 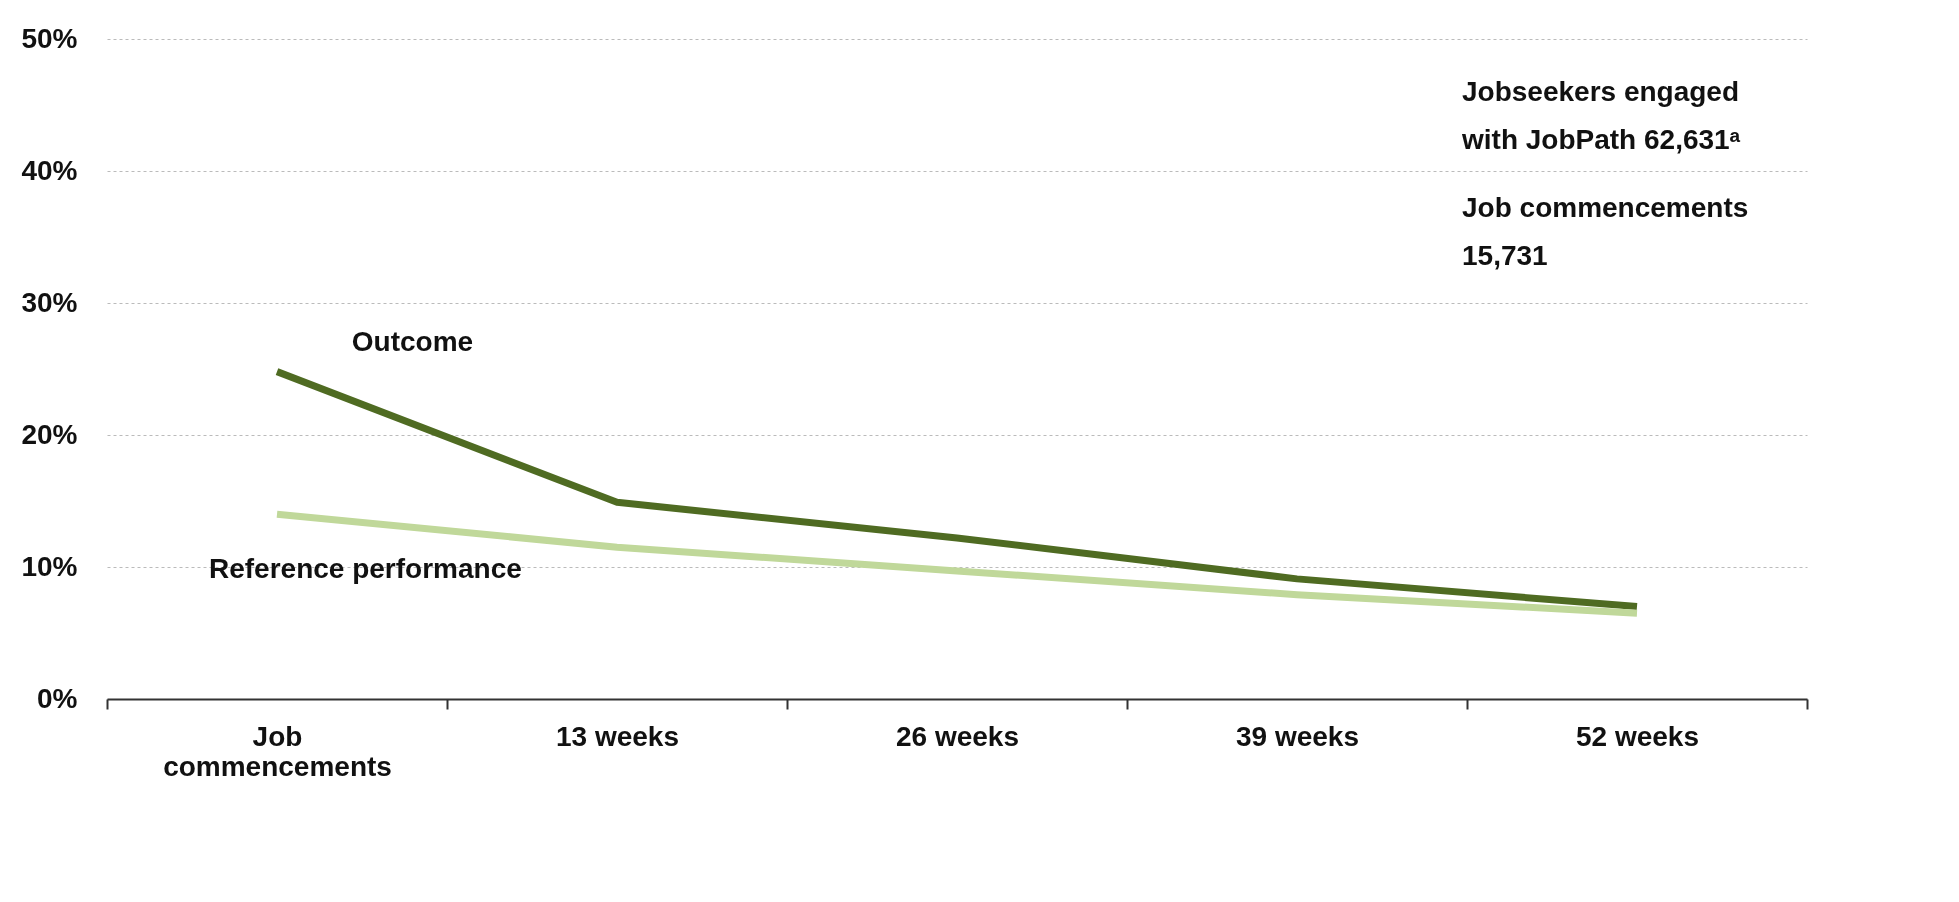 What do you see at coordinates (957, 736) in the screenshot?
I see `x-tick-label: 26 weeks` at bounding box center [957, 736].